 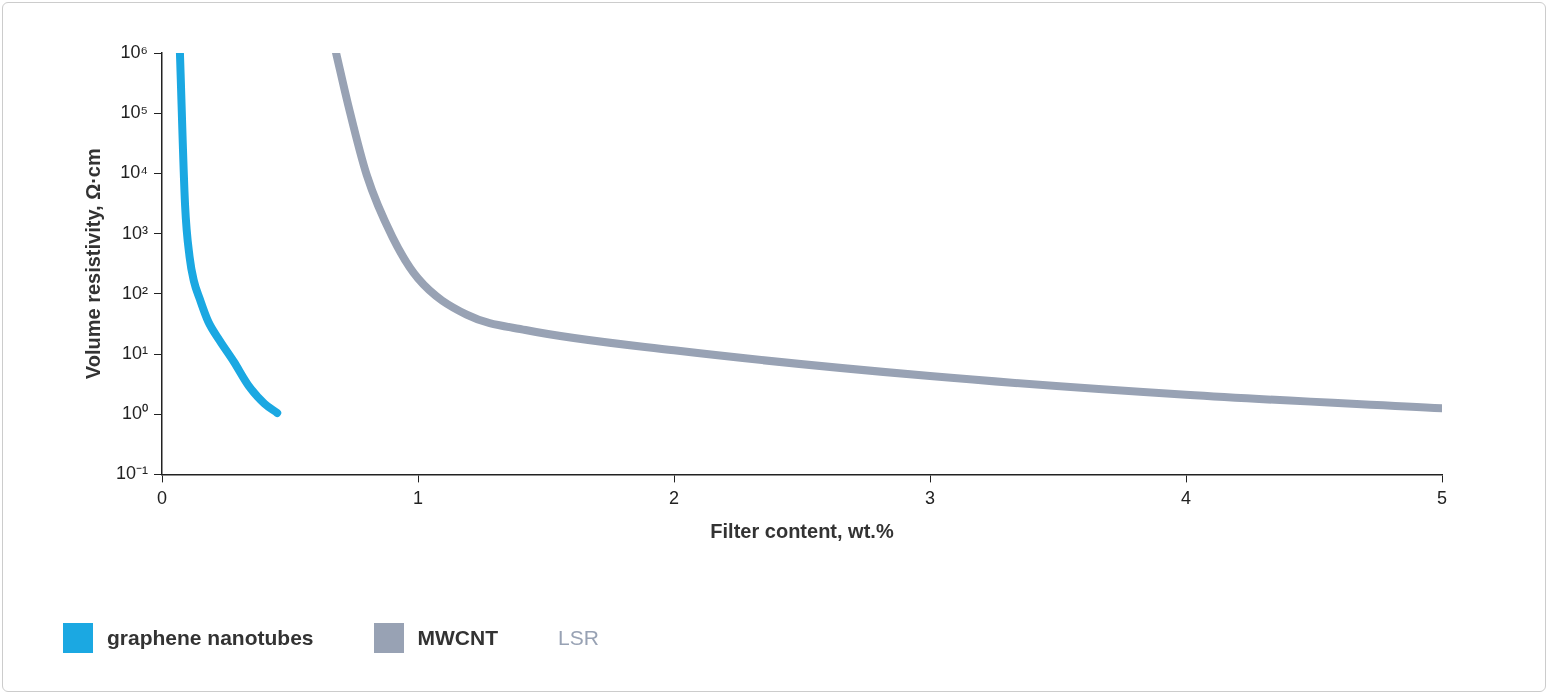 What do you see at coordinates (134, 51) in the screenshot?
I see `y-tick-label: 10⁶` at bounding box center [134, 51].